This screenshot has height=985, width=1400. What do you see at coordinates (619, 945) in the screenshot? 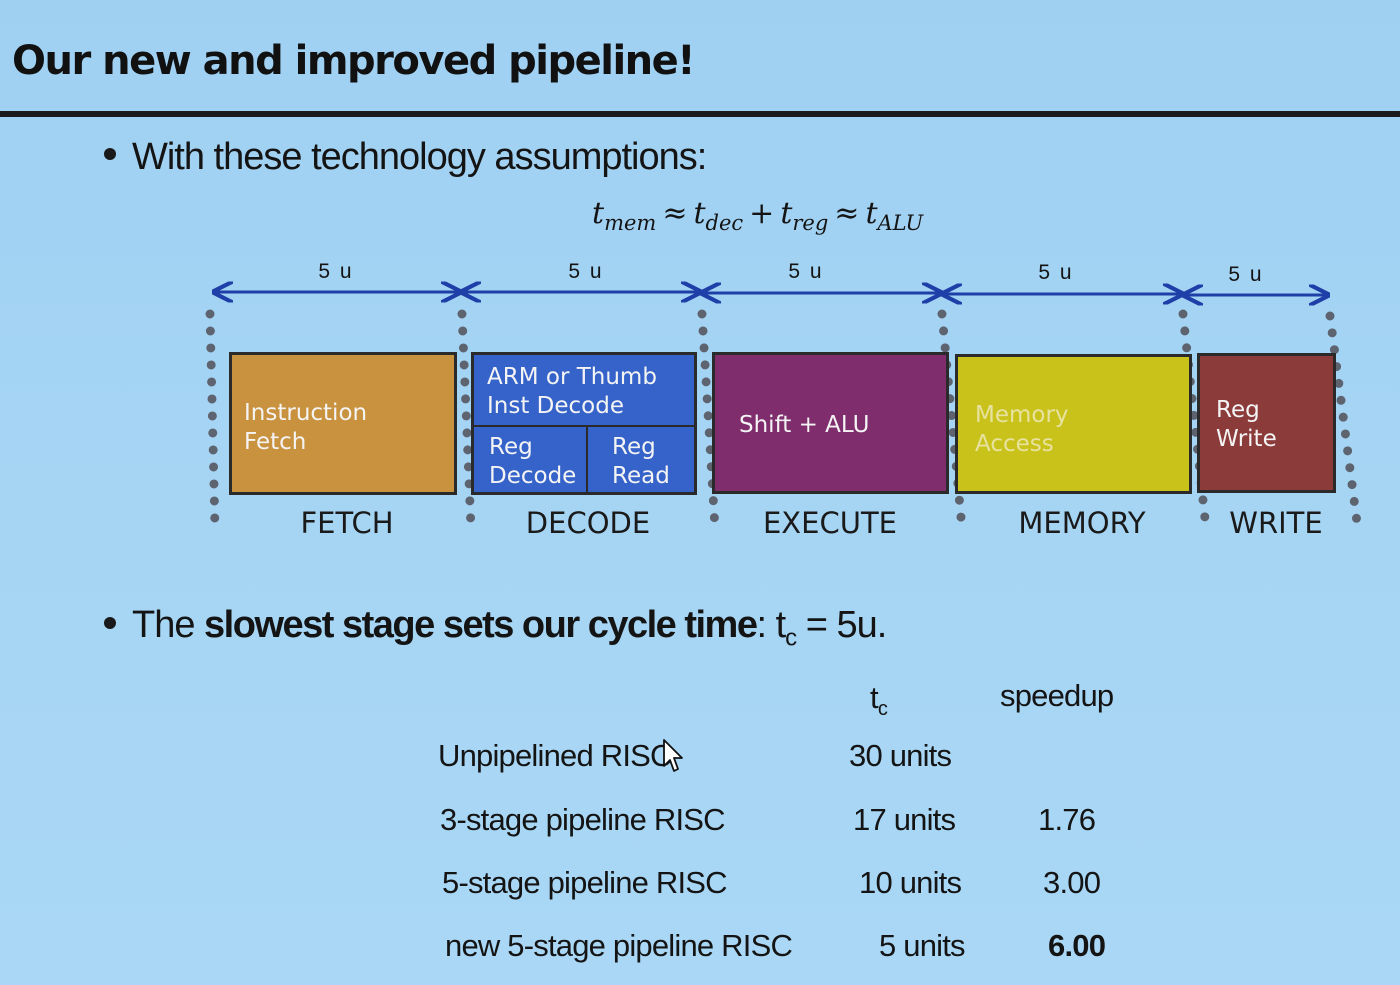
I see `row-name: new 5-stage pipeline RISC` at bounding box center [619, 945].